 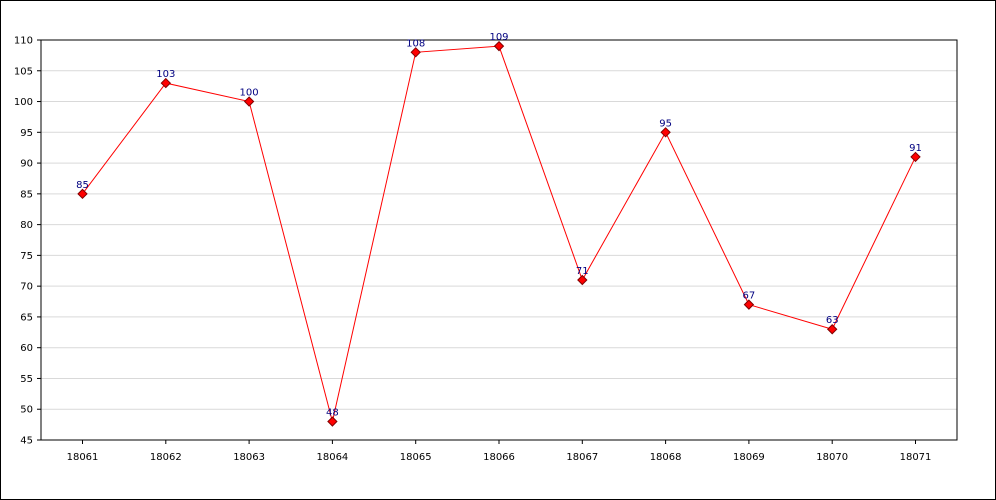 What do you see at coordinates (26, 441) in the screenshot?
I see `y-tick-label: 45` at bounding box center [26, 441].